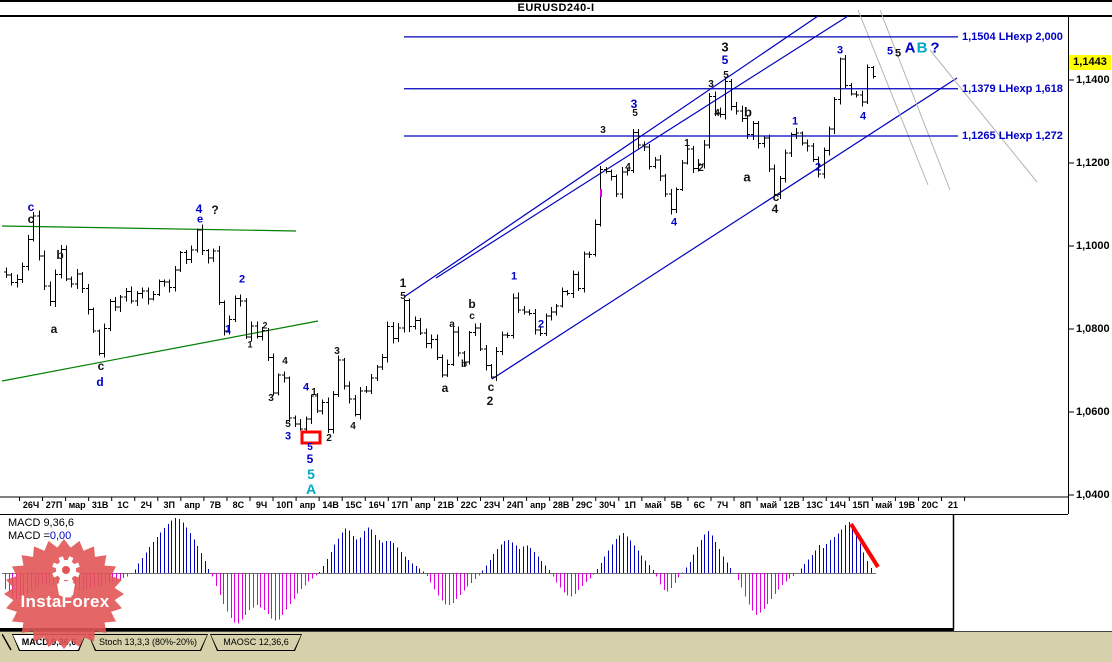 The height and width of the screenshot is (662, 1112). What do you see at coordinates (861, 505) in the screenshot?
I see `date-label: 15П` at bounding box center [861, 505].